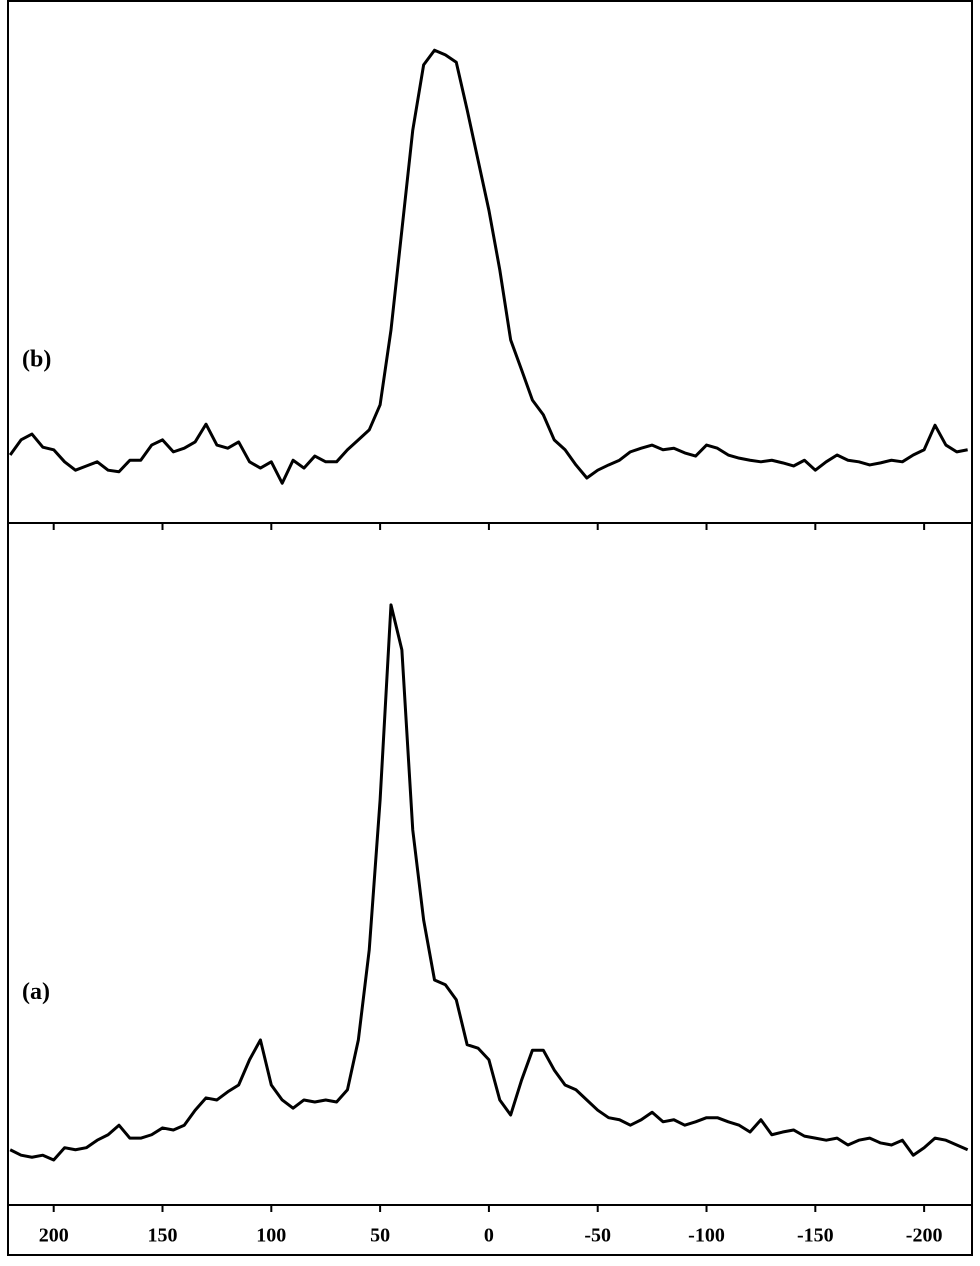  Describe the element at coordinates (36, 992) in the screenshot. I see `panel-label: (a)` at that location.